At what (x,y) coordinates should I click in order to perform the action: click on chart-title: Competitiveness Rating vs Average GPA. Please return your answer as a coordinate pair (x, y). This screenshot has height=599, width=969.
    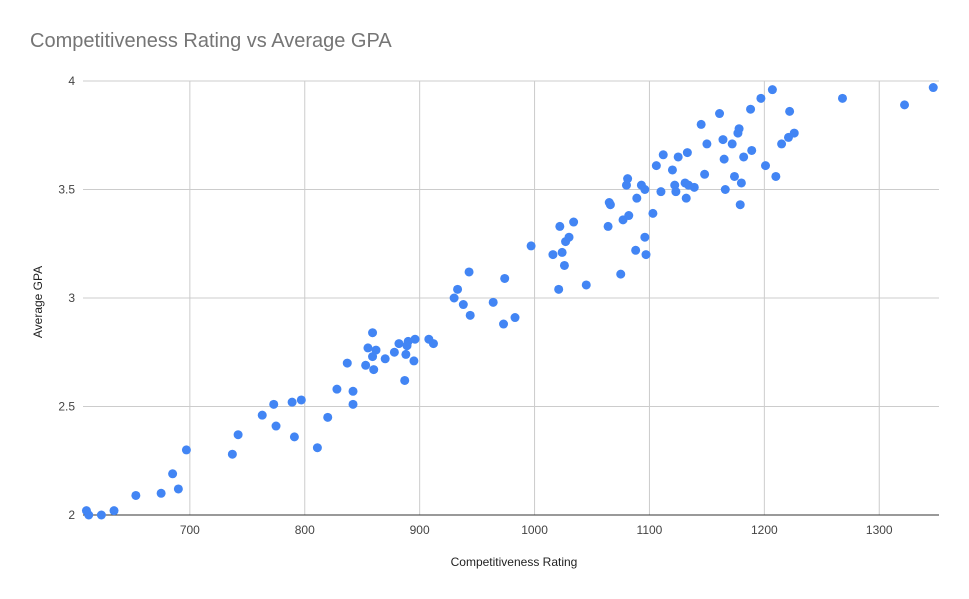
    Looking at the image, I should click on (211, 41).